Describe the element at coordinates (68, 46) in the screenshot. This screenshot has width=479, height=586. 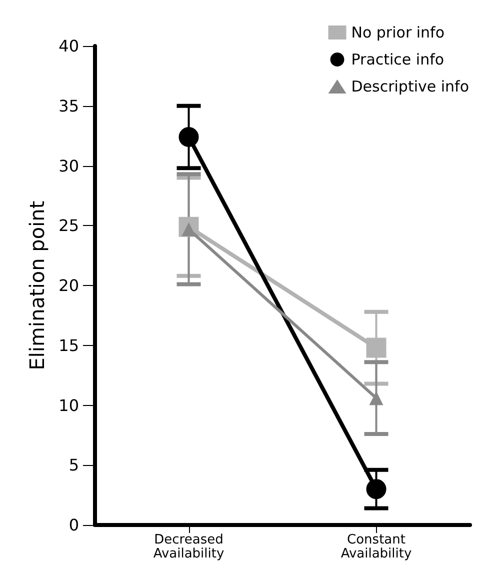
I see `y-tick-label: 40` at that location.